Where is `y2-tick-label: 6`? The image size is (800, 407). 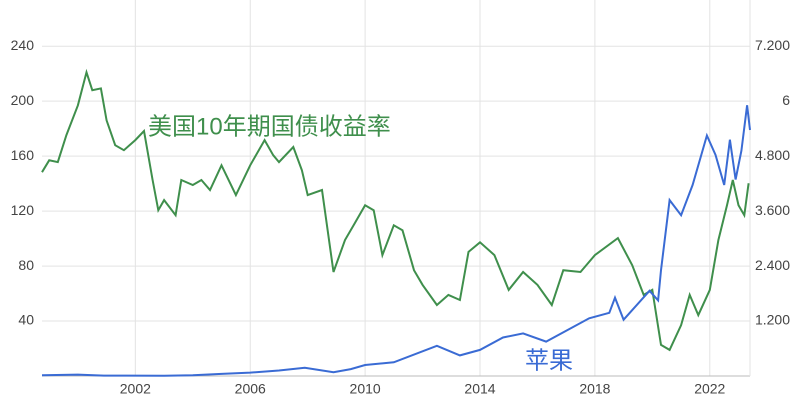
y2-tick-label: 6 is located at coordinates (786, 100).